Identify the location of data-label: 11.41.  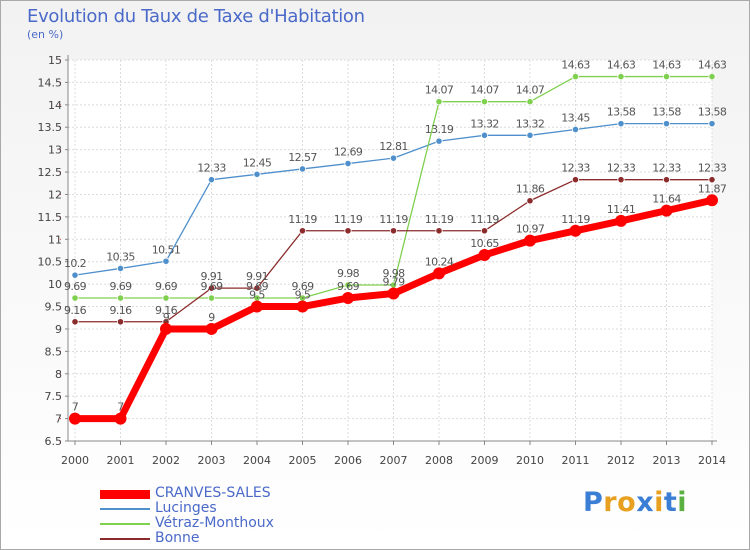
(621, 209).